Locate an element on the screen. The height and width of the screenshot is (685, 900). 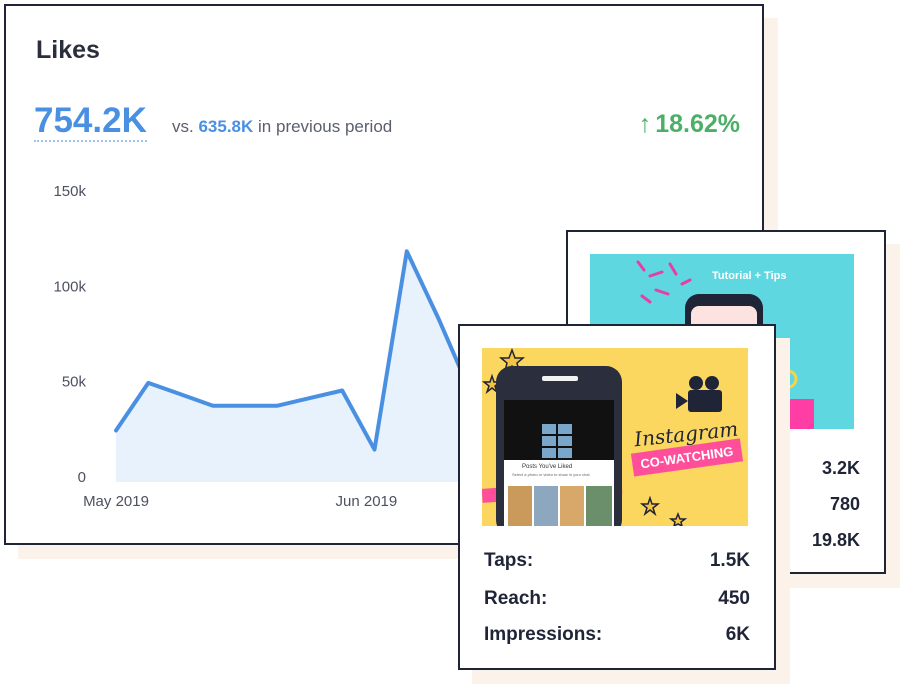
stat-value: 6K is located at coordinates (737, 634).